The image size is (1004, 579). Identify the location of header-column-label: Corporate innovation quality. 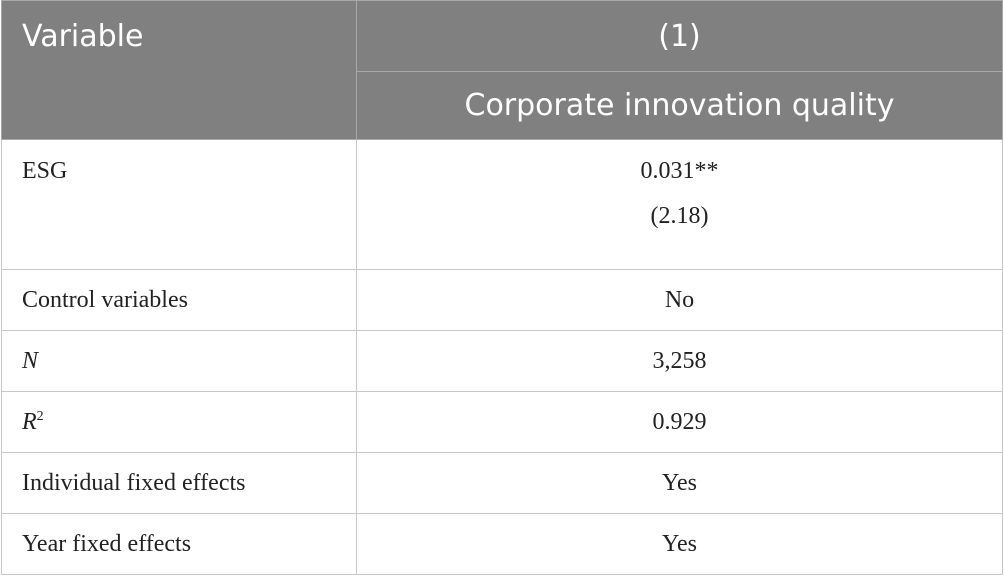
(679, 105).